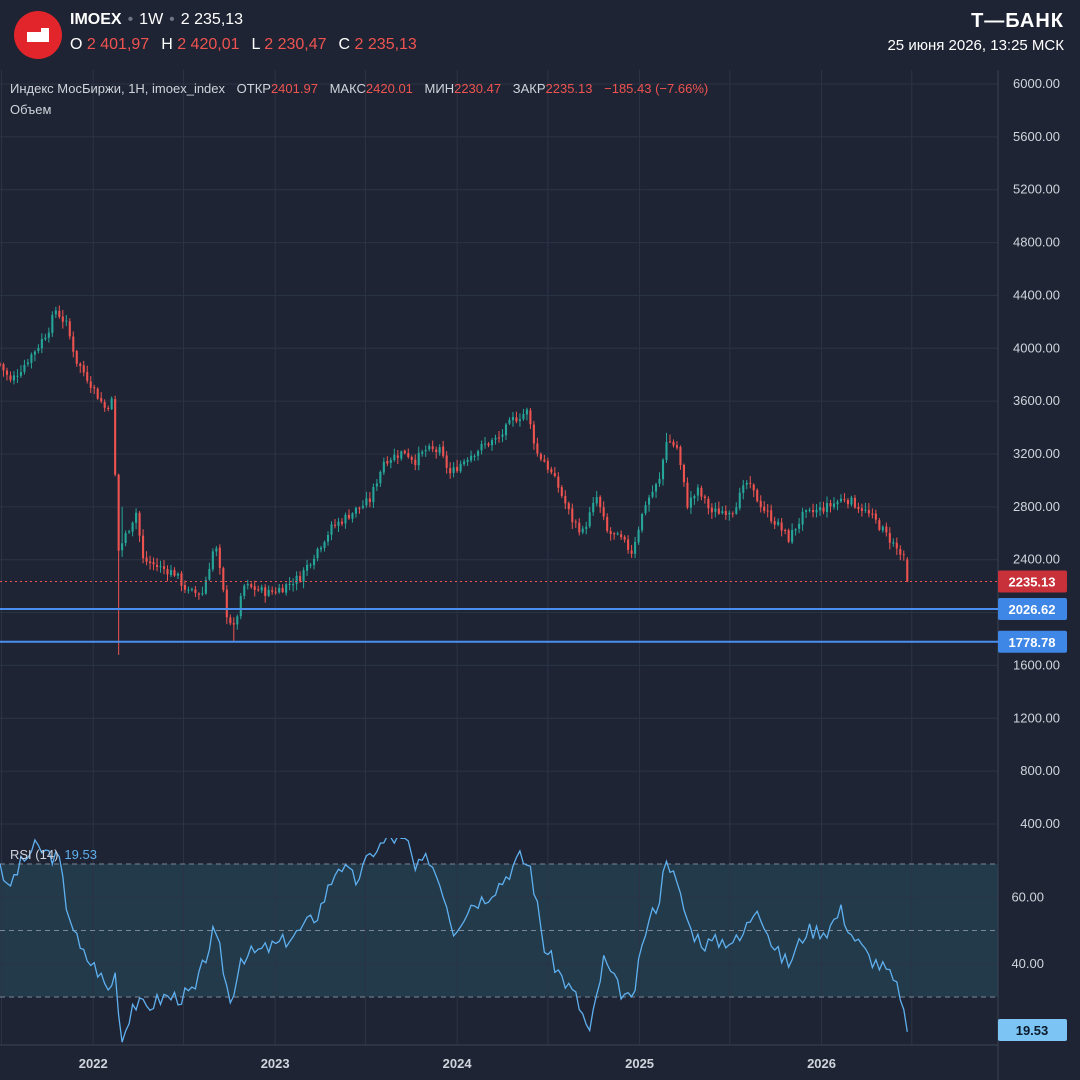  Describe the element at coordinates (1036, 83) in the screenshot. I see `price-tick-label: 6000.00` at that location.